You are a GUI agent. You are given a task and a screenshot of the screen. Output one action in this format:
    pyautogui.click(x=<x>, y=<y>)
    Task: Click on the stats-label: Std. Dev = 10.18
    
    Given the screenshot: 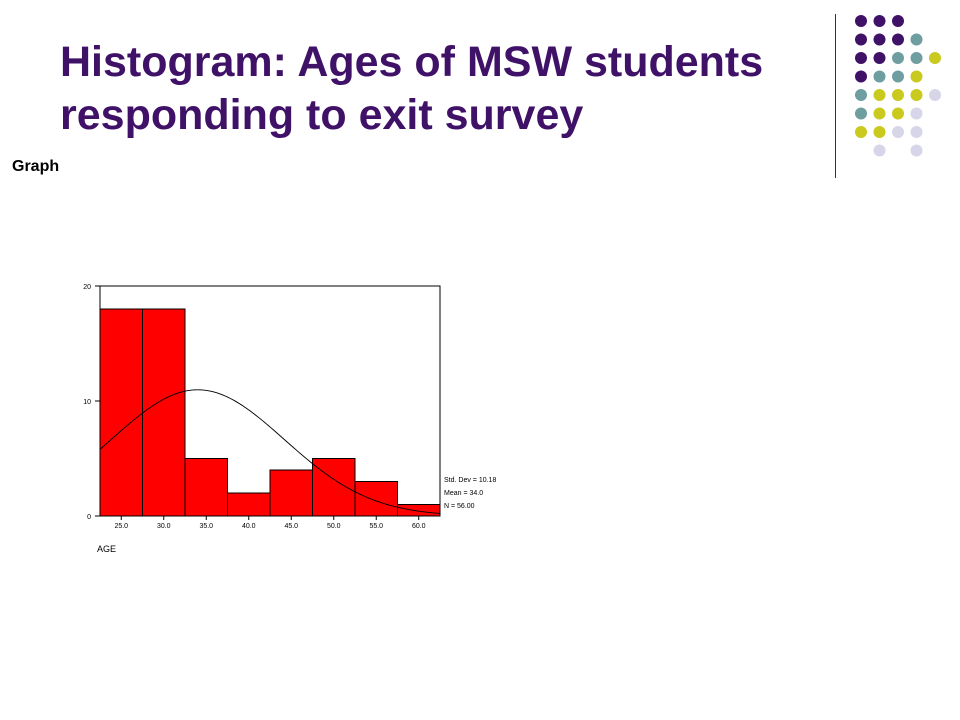 What is the action you would take?
    pyautogui.click(x=470, y=480)
    